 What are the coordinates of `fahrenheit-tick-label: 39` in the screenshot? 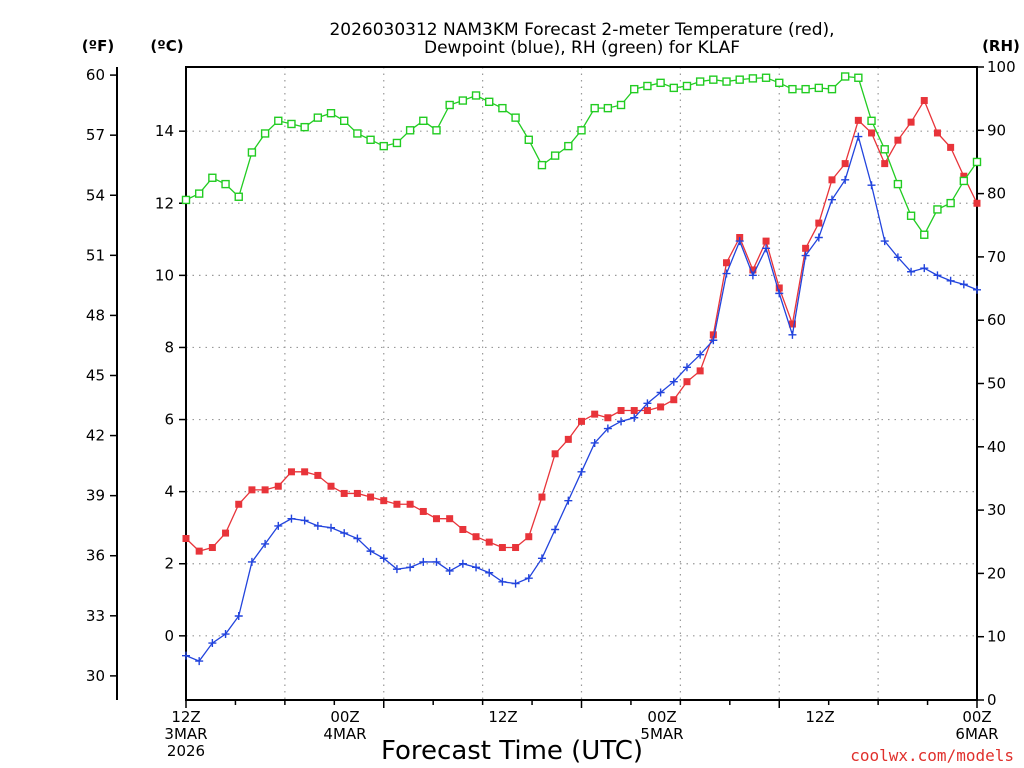 It's located at (95, 496).